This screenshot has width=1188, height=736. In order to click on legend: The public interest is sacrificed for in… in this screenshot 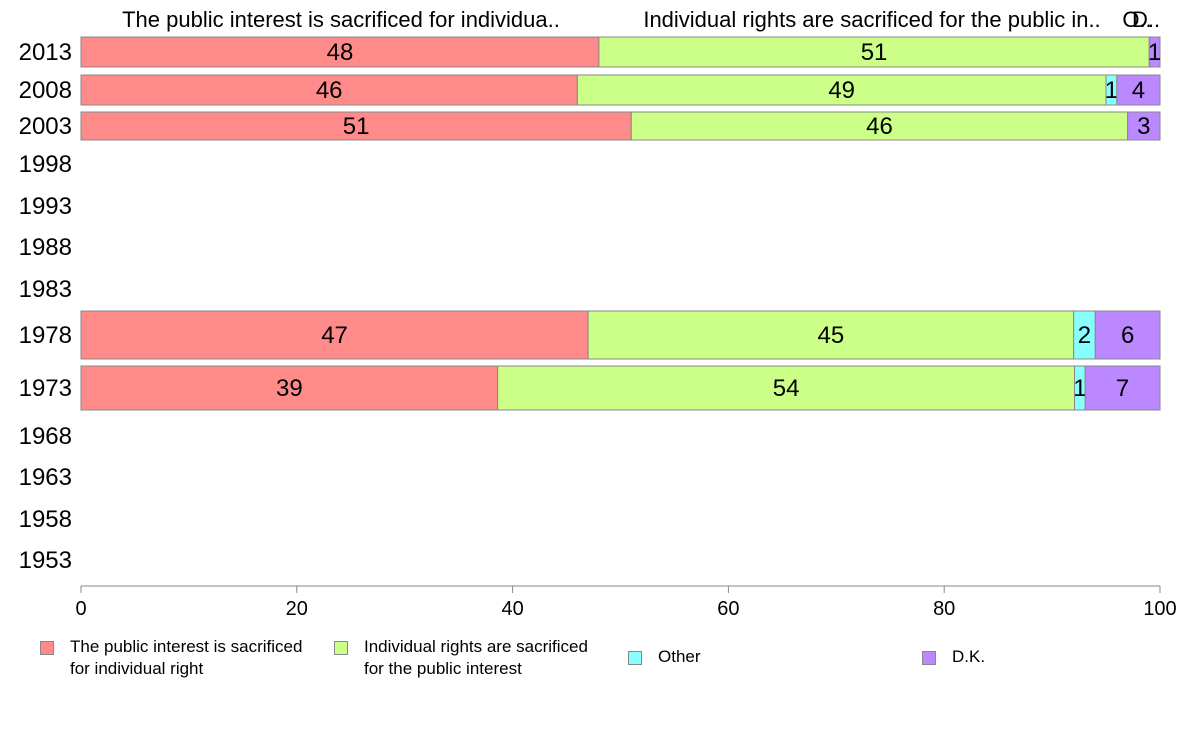, I will do `click(594, 666)`.